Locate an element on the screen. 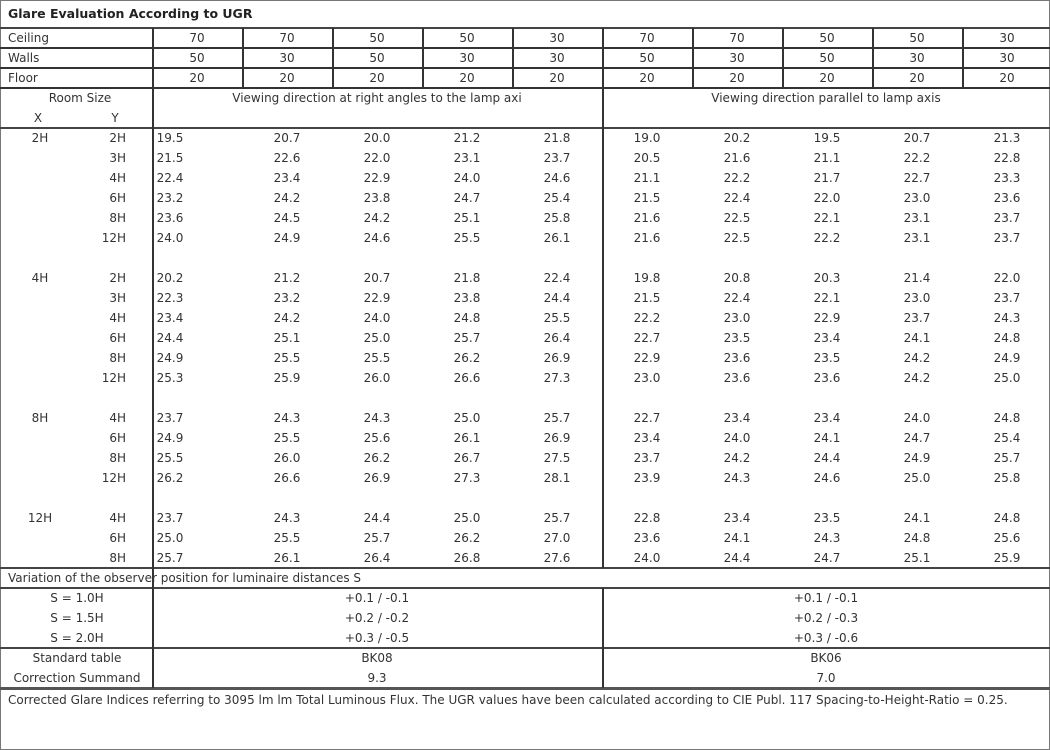 This screenshot has width=1050, height=750. variation-parallel: +0.2 / -0.3 is located at coordinates (826, 618).